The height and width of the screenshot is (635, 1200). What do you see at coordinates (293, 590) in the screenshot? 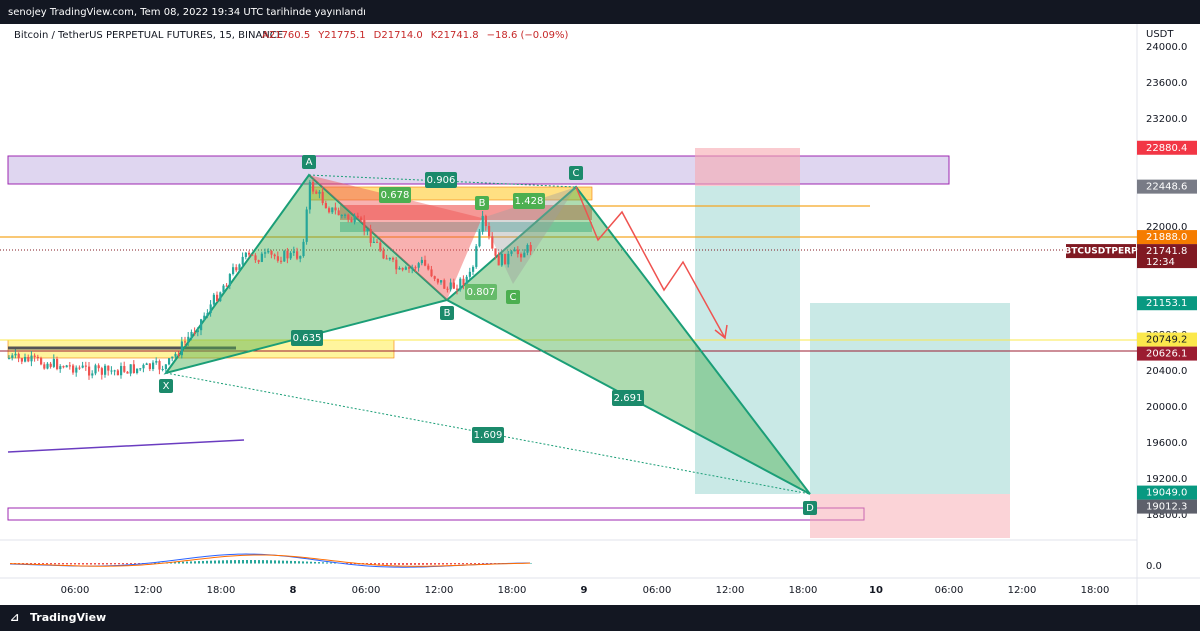
I see `time-label: 8` at bounding box center [293, 590].